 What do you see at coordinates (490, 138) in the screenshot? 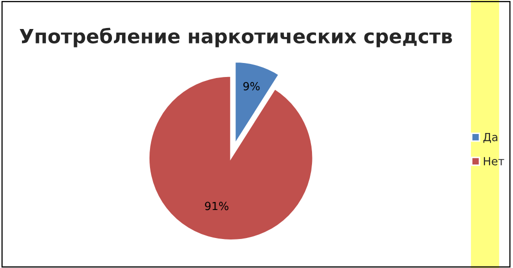
I see `legend-label: Да` at bounding box center [490, 138].